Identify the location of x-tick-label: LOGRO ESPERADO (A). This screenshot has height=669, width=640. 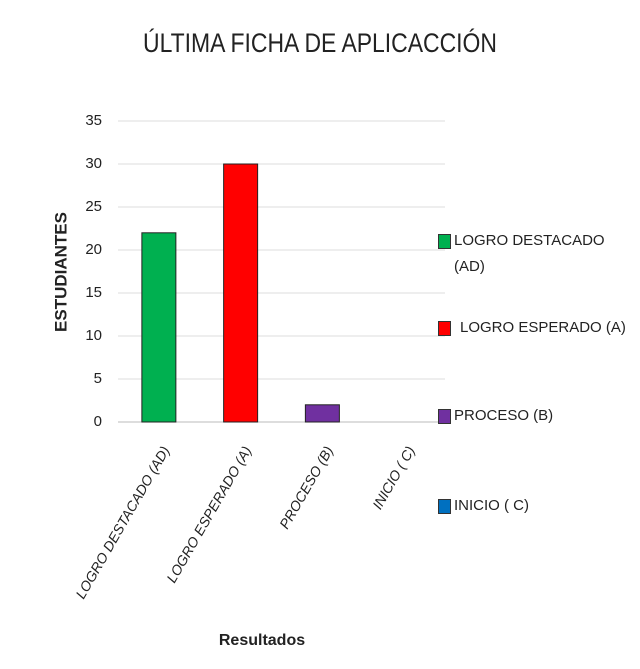
(208, 514).